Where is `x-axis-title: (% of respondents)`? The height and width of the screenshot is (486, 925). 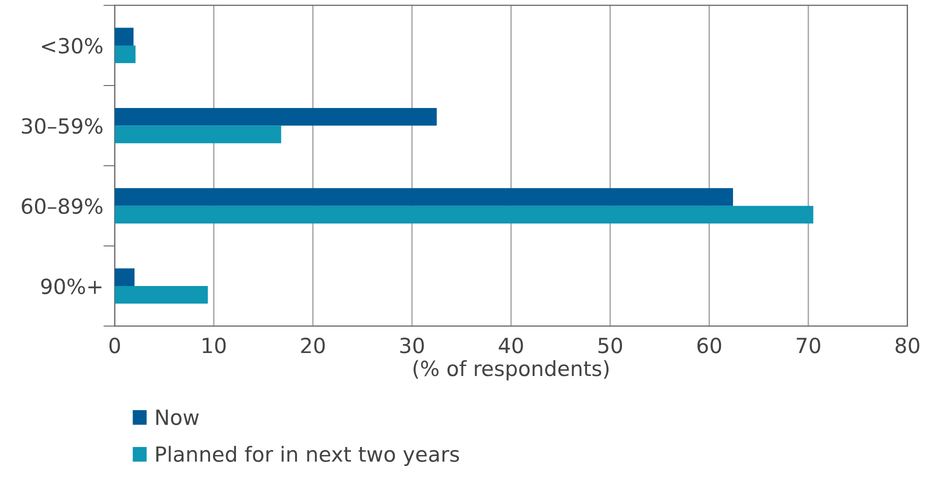 x-axis-title: (% of respondents) is located at coordinates (511, 370).